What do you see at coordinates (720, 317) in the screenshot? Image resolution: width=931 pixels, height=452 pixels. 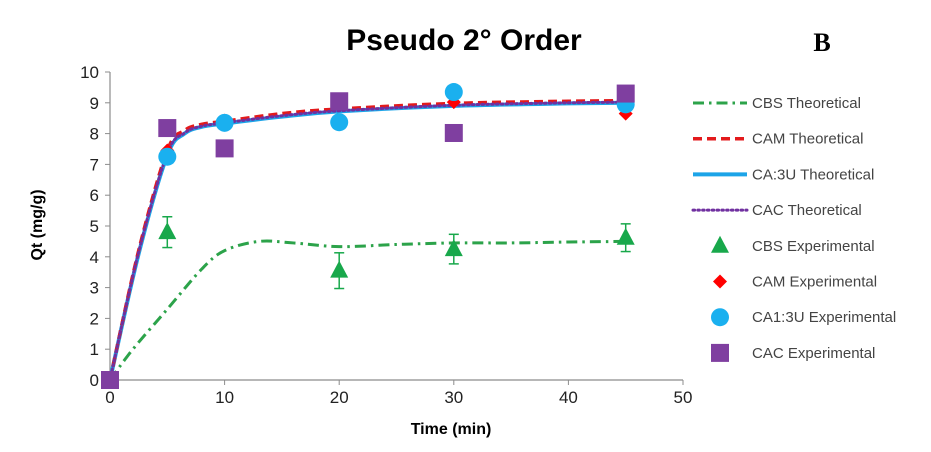 I see `legend-swatch-ca1-3u-experimental` at bounding box center [720, 317].